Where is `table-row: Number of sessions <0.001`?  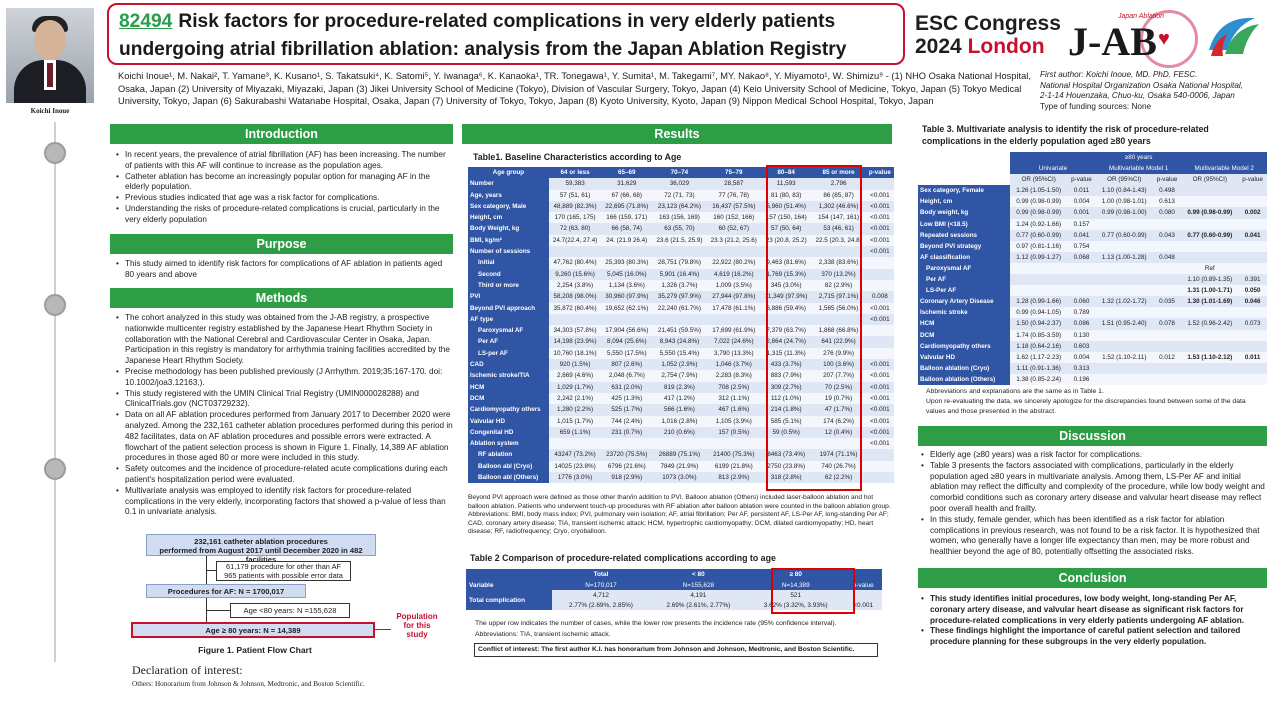 table-row: Number of sessions <0.001 is located at coordinates (681, 252).